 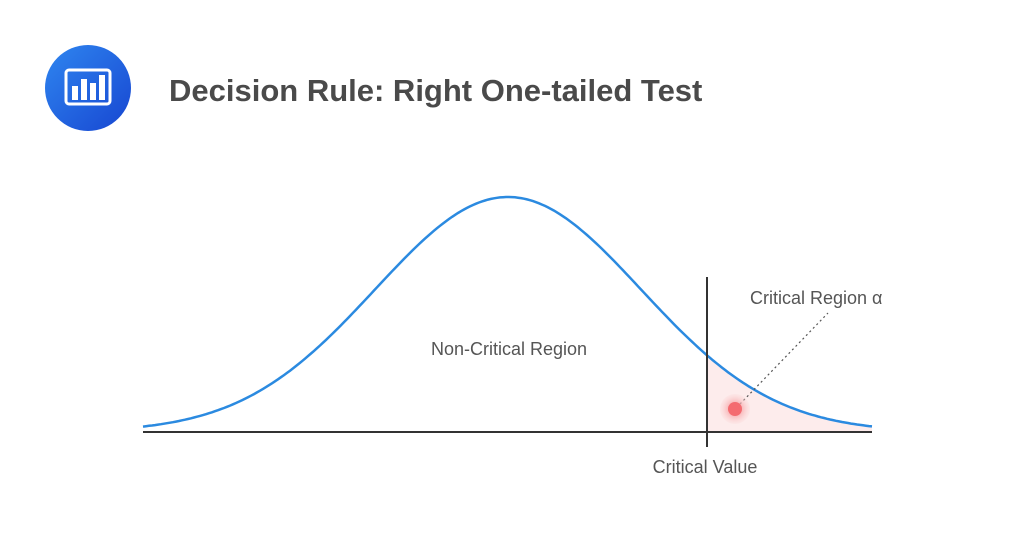 What do you see at coordinates (816, 298) in the screenshot?
I see `critical-region-label: Critical Region α` at bounding box center [816, 298].